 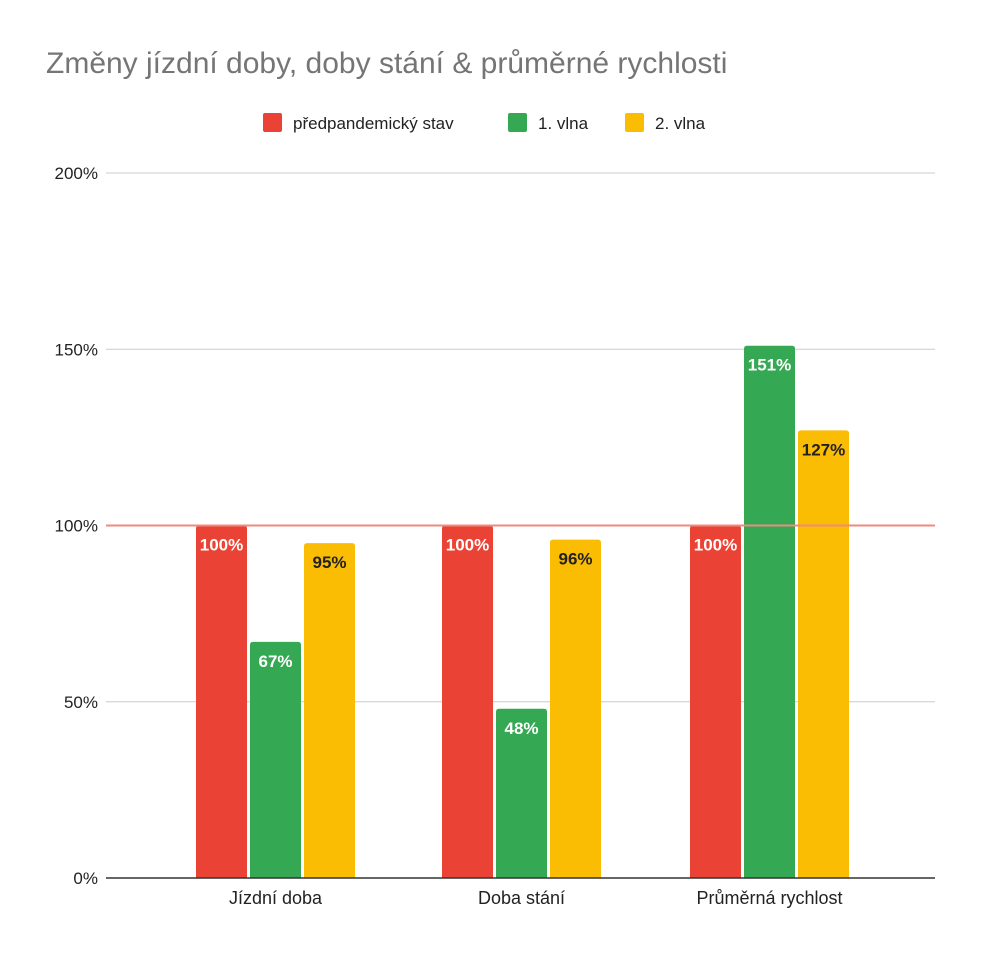 I want to click on bar-label-2-1: 151%, so click(x=769, y=365).